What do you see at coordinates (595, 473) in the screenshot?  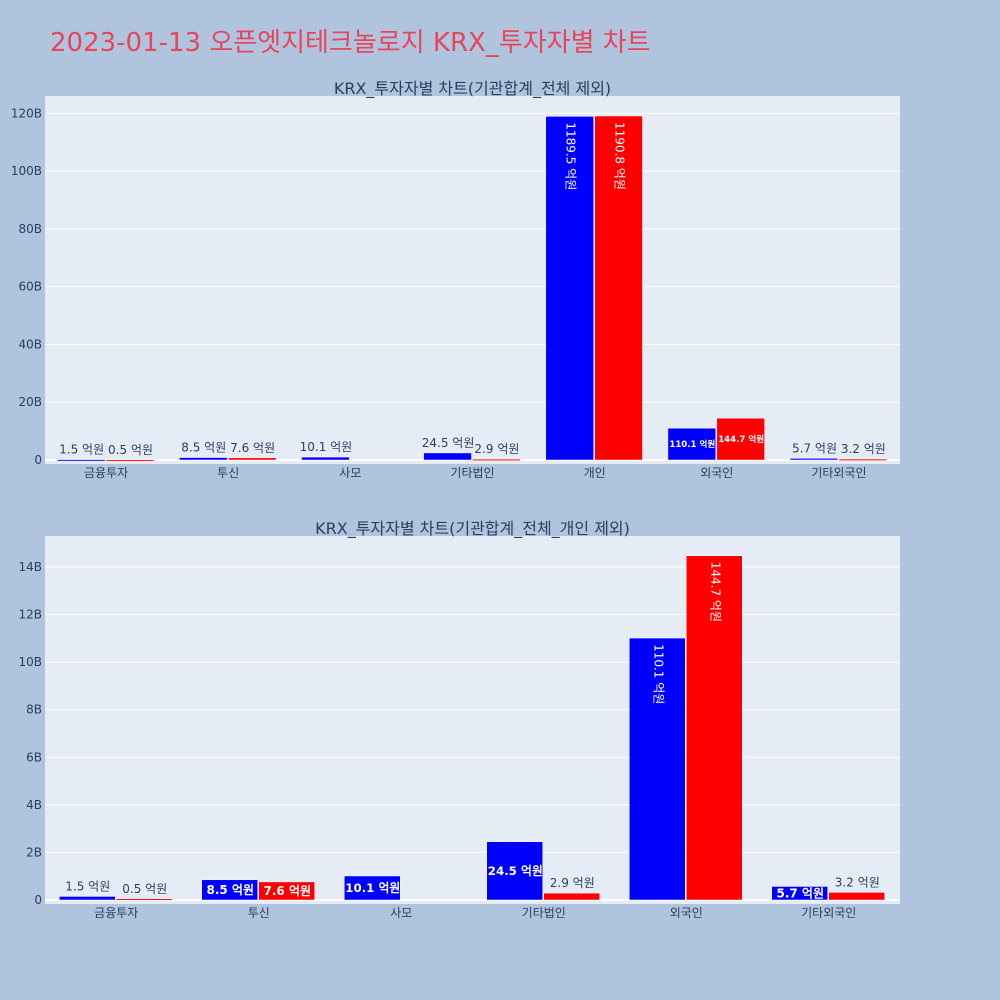 I see `x-tick-label: 개인` at bounding box center [595, 473].